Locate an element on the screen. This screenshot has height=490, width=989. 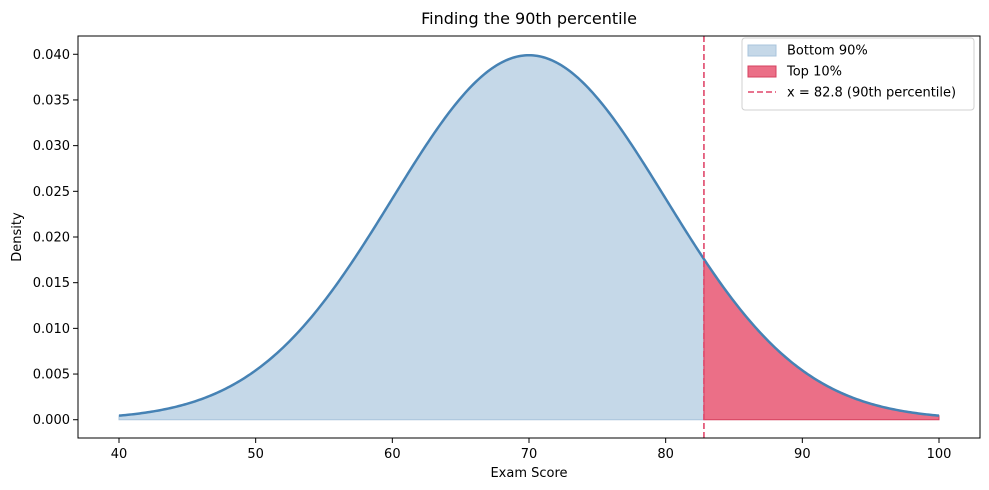
legend-box is located at coordinates (858, 74).